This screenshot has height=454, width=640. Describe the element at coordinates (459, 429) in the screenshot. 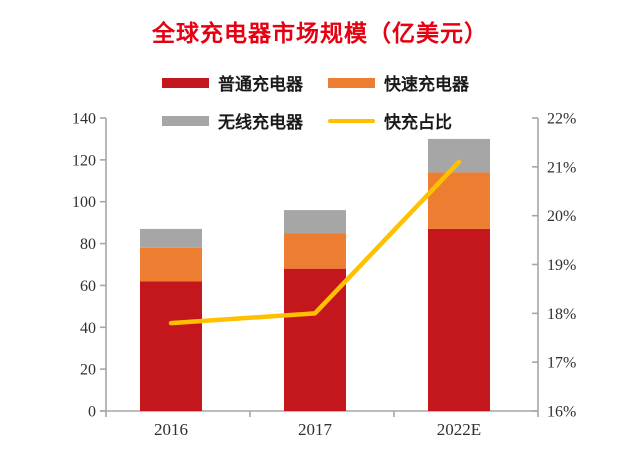

I see `x-axis-category-label: 2022E` at that location.